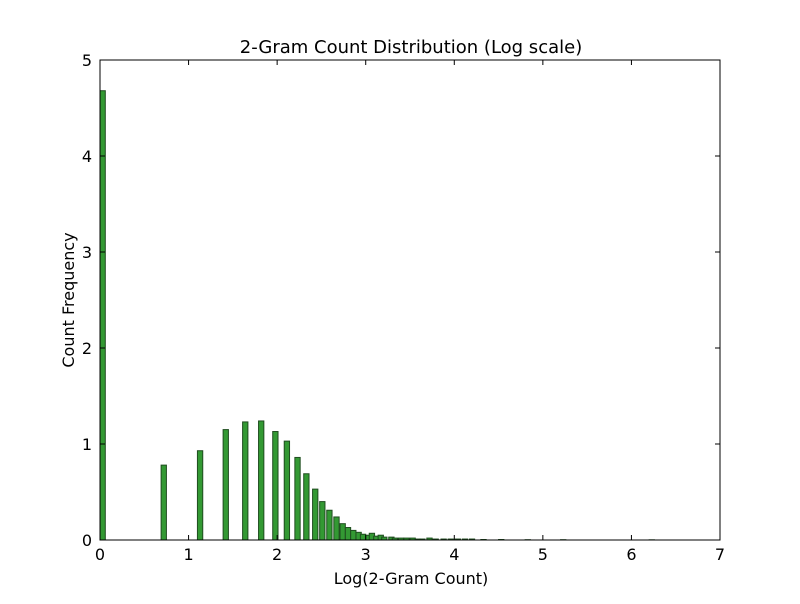  What do you see at coordinates (68, 299) in the screenshot?
I see `y-axis-label: Count Frequency` at bounding box center [68, 299].